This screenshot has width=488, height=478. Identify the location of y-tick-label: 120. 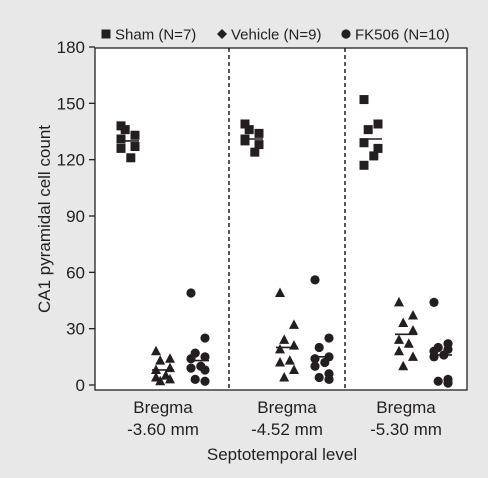
(71, 160).